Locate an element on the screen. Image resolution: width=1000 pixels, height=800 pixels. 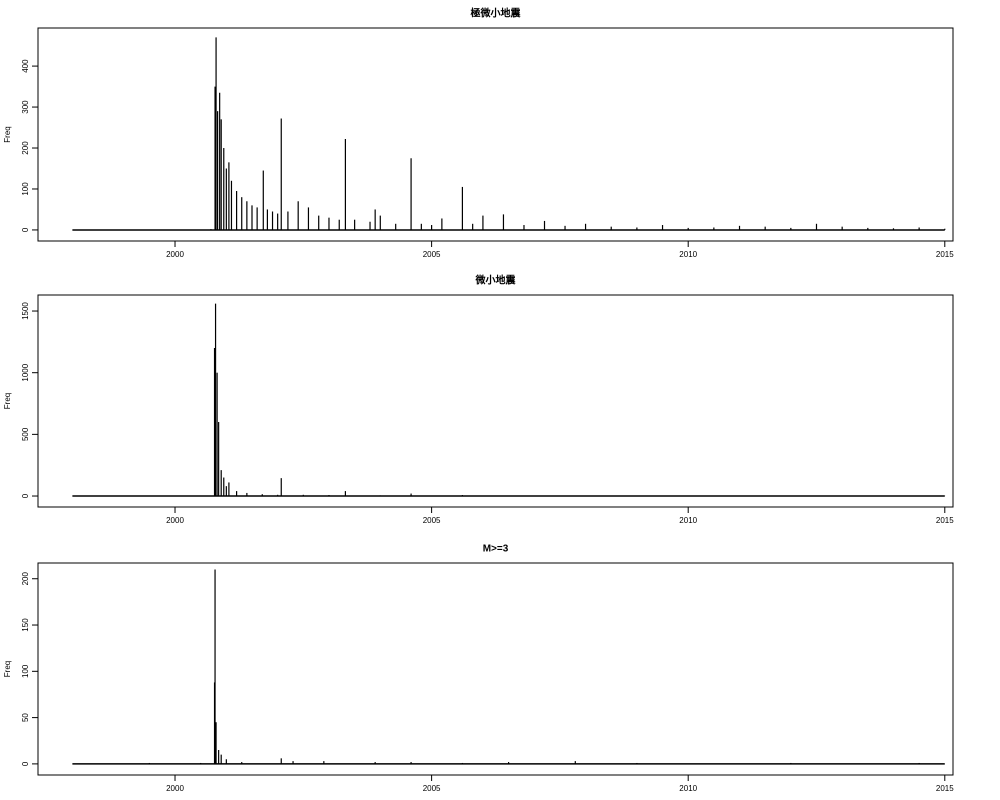
y-tick-label: 500 is located at coordinates (25, 434).